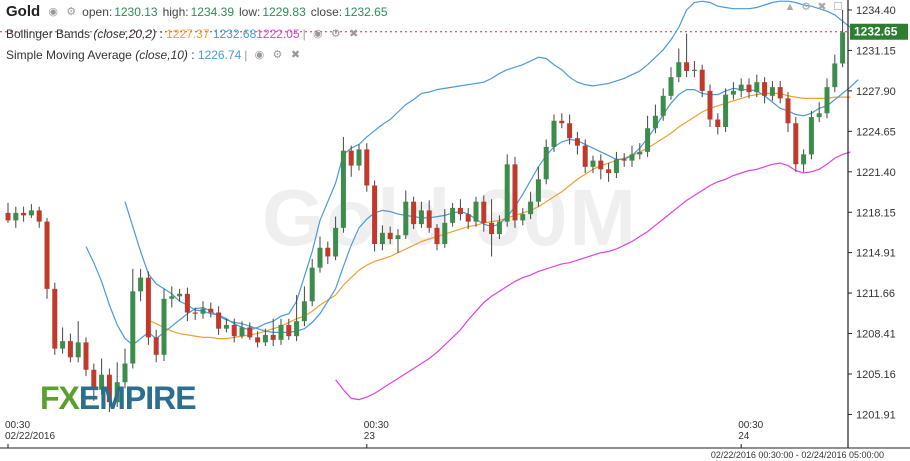 This screenshot has width=910, height=461. What do you see at coordinates (876, 132) in the screenshot?
I see `y-tick-label: 1224.65` at bounding box center [876, 132].